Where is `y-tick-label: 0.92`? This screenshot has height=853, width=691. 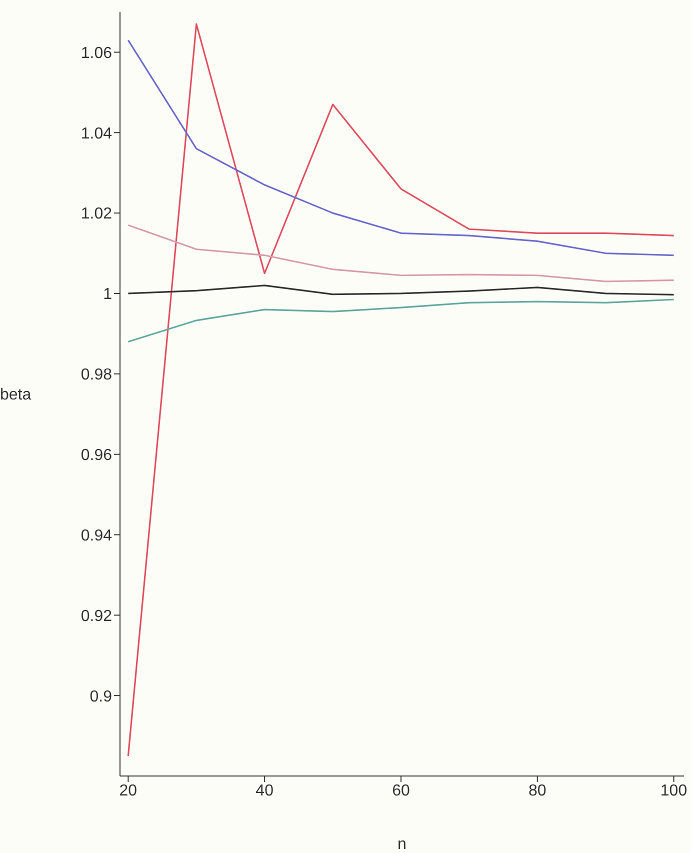 y-tick-label: 0.92 is located at coordinates (96, 616).